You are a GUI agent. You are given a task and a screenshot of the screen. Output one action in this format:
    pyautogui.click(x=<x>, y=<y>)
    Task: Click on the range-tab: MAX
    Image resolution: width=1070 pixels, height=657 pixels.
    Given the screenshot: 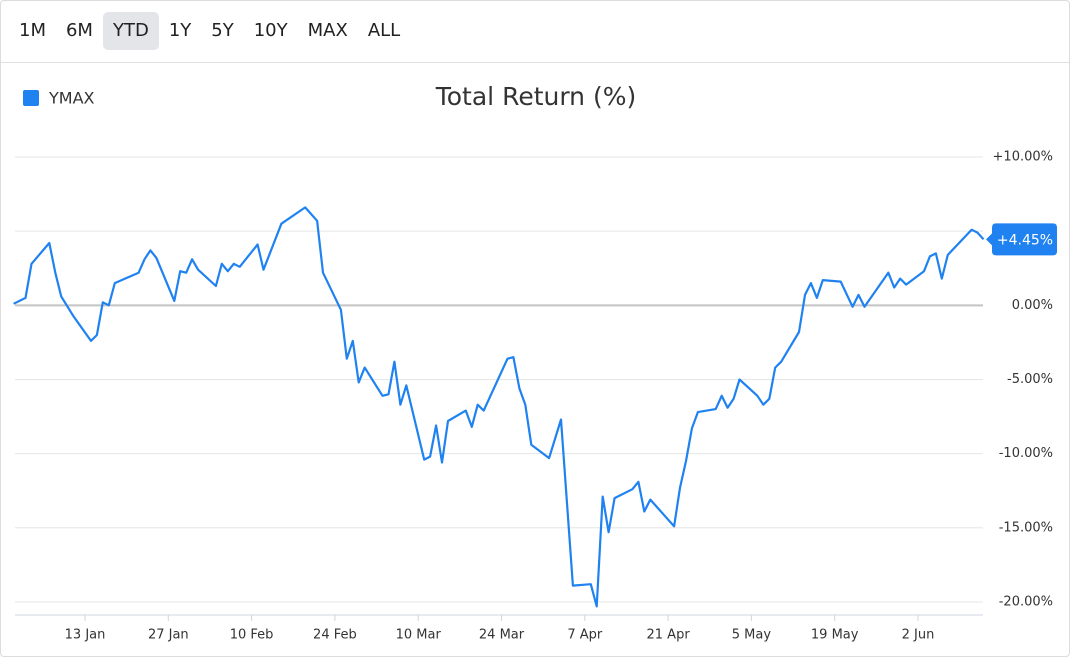 What is the action you would take?
    pyautogui.click(x=327, y=30)
    